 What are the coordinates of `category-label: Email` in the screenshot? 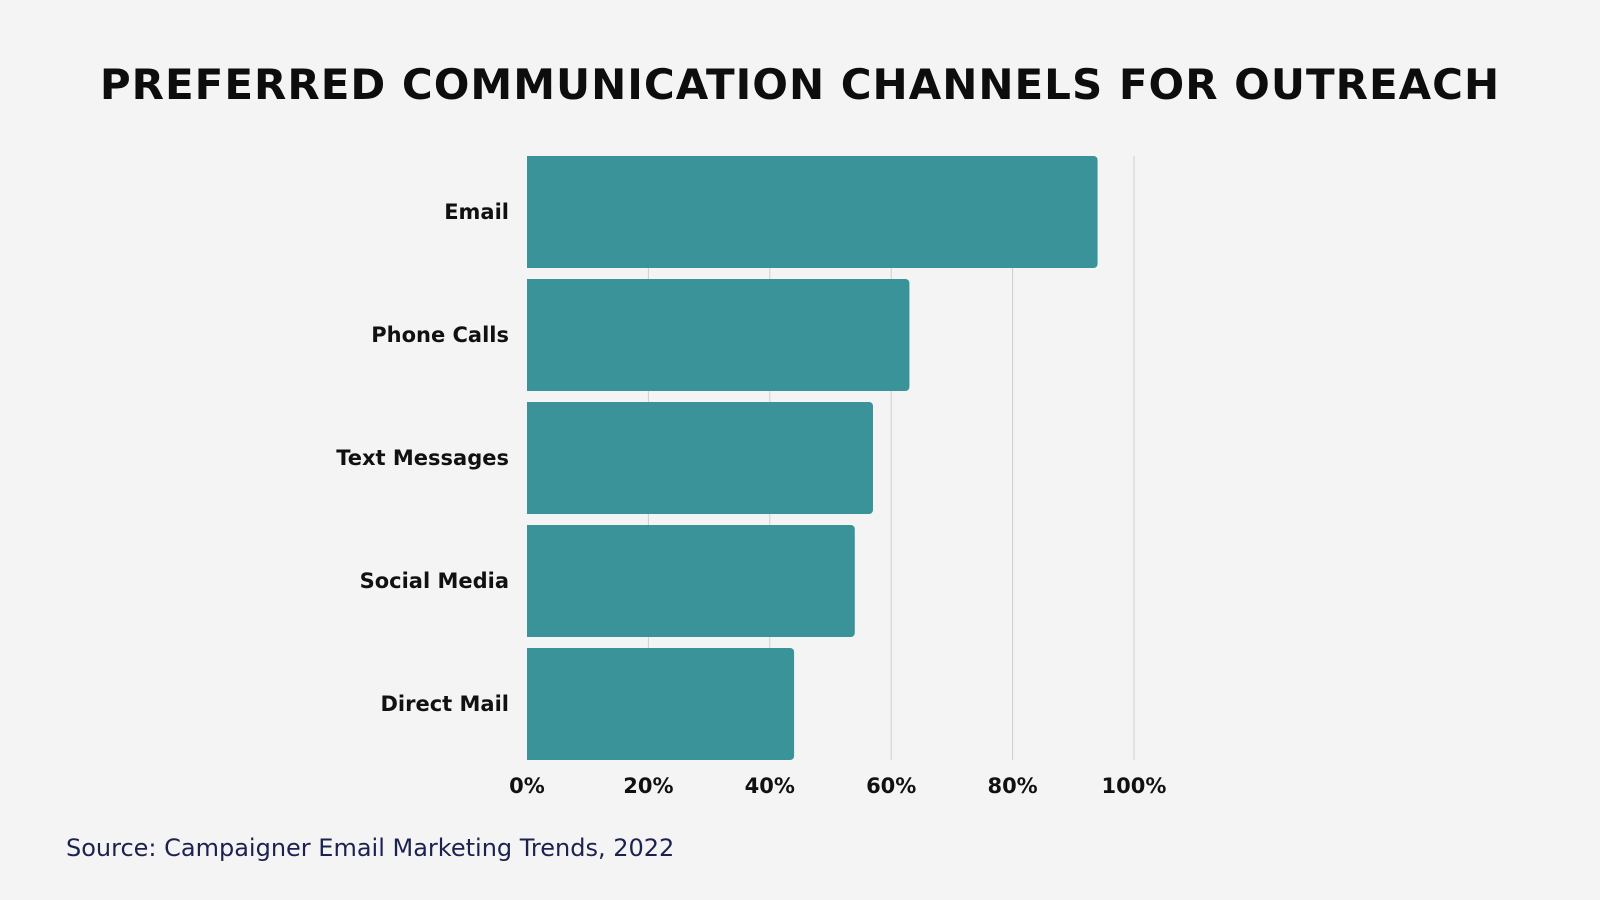 It's located at (476, 212).